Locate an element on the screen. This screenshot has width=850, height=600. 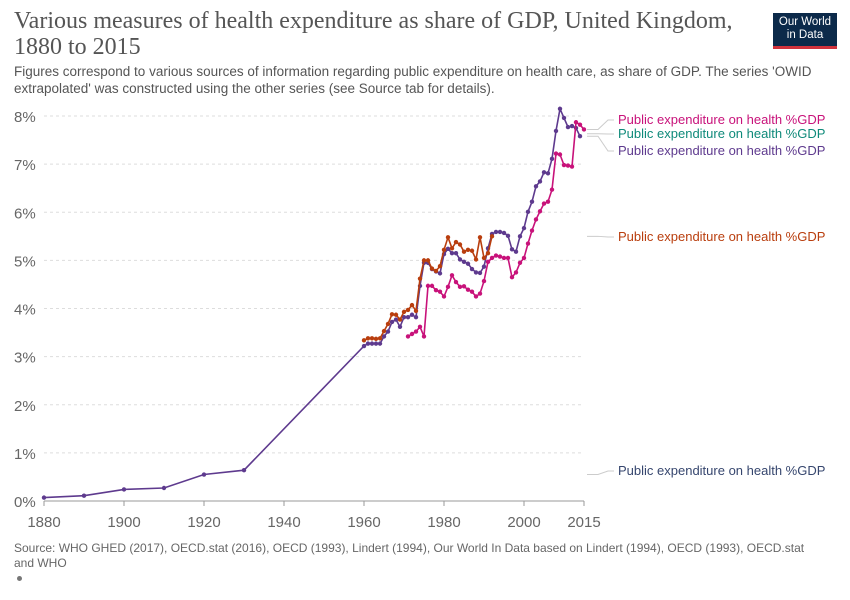
x-tick-label: 1940 is located at coordinates (283, 522).